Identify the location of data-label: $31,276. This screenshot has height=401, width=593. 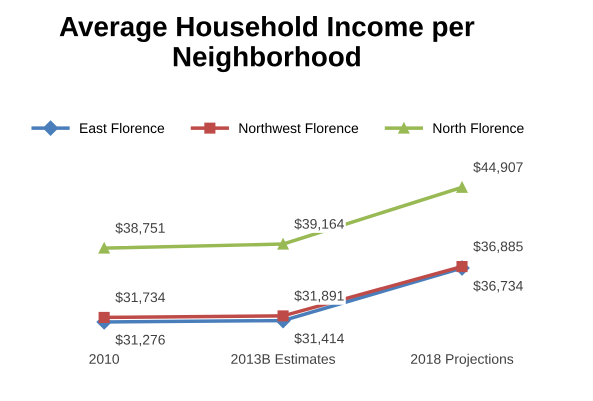
(140, 340).